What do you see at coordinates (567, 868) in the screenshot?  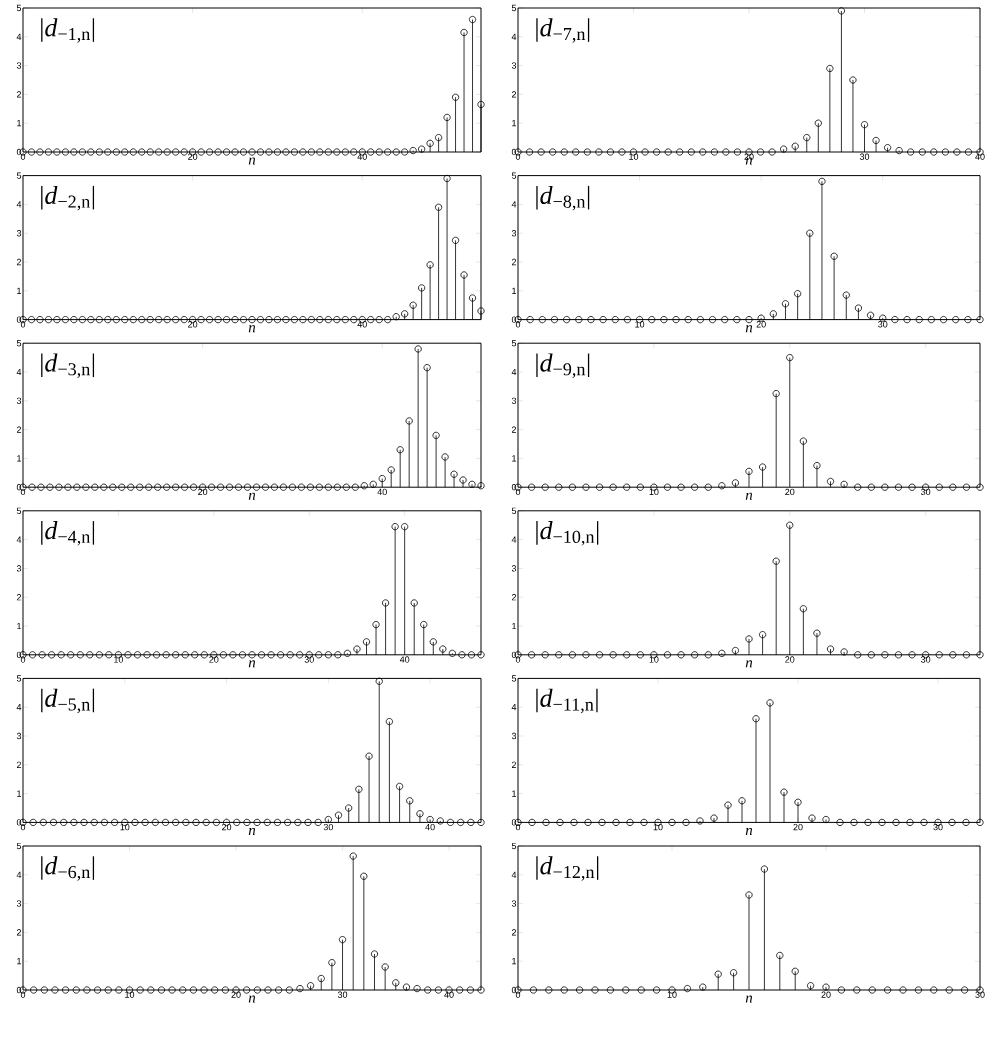 I see `annotation: |d$_{−12,n}$|` at bounding box center [567, 868].